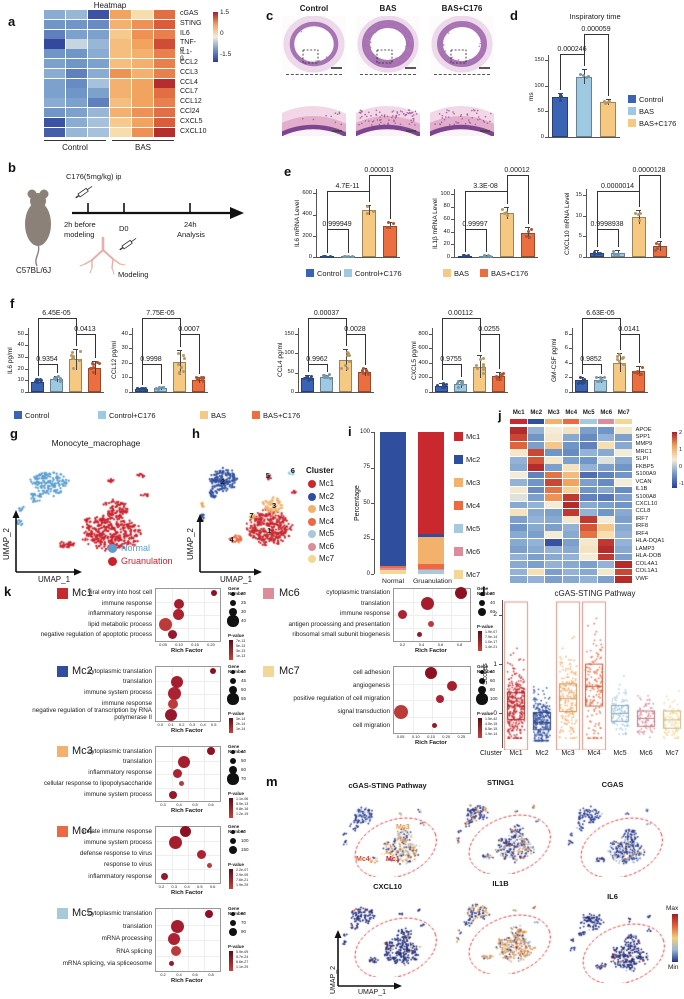 The height and width of the screenshot is (999, 684). I want to click on drug-label: C176(5mg/kg) ip, so click(94, 176).